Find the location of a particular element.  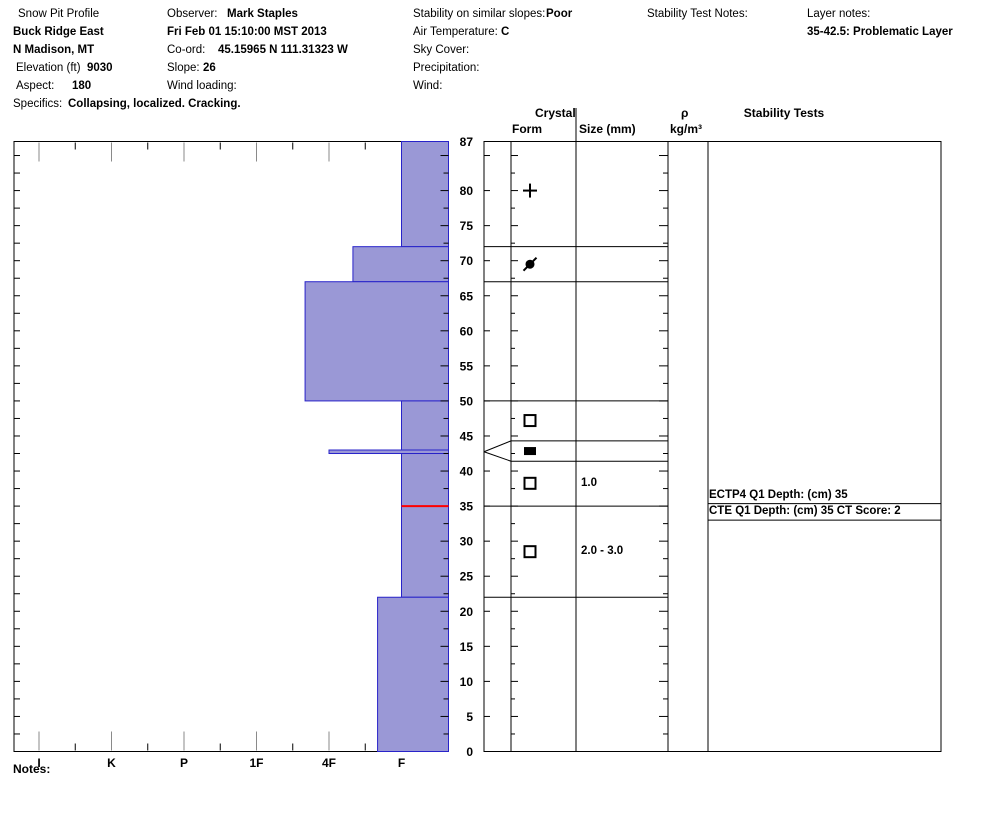

svg-text: 15 is located at coordinates (467, 647).